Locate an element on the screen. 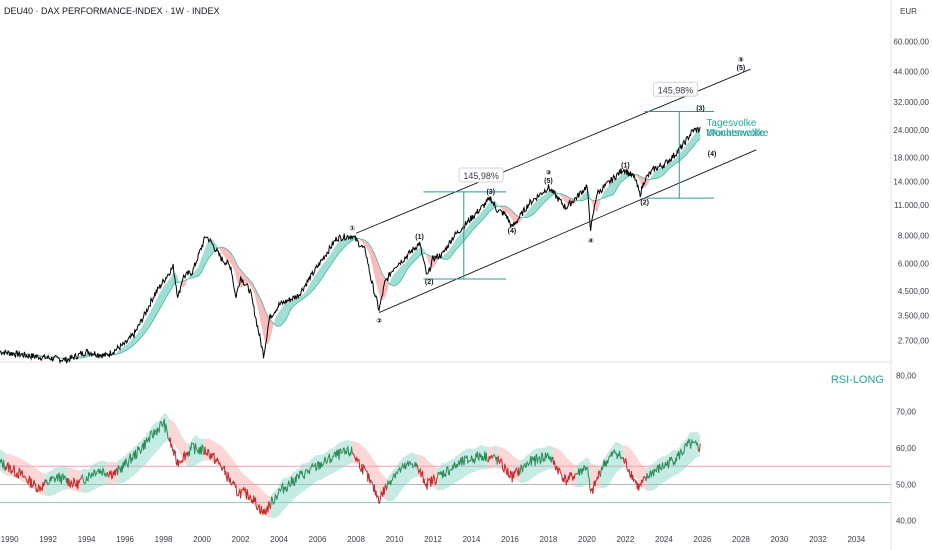 The width and height of the screenshot is (932, 550). time-tick-label: 2010 is located at coordinates (395, 539).